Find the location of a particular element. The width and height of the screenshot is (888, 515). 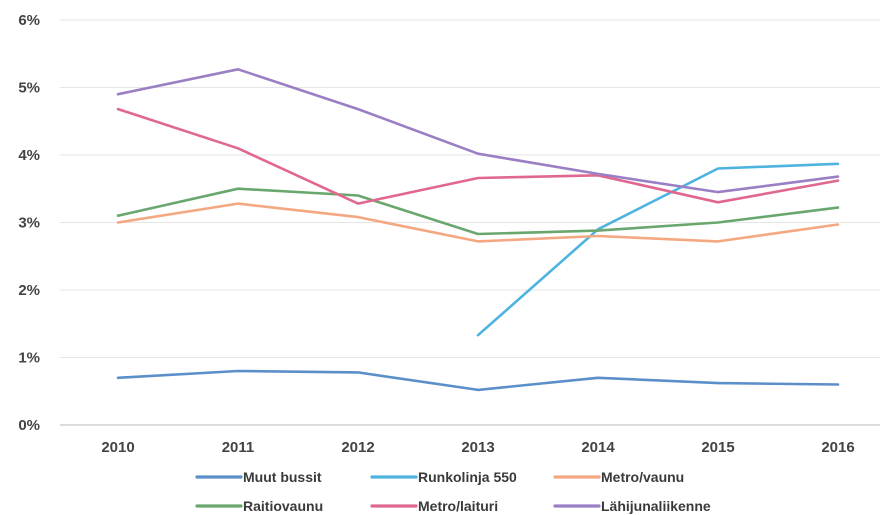

series-line-raitiovaunu is located at coordinates (478, 211).